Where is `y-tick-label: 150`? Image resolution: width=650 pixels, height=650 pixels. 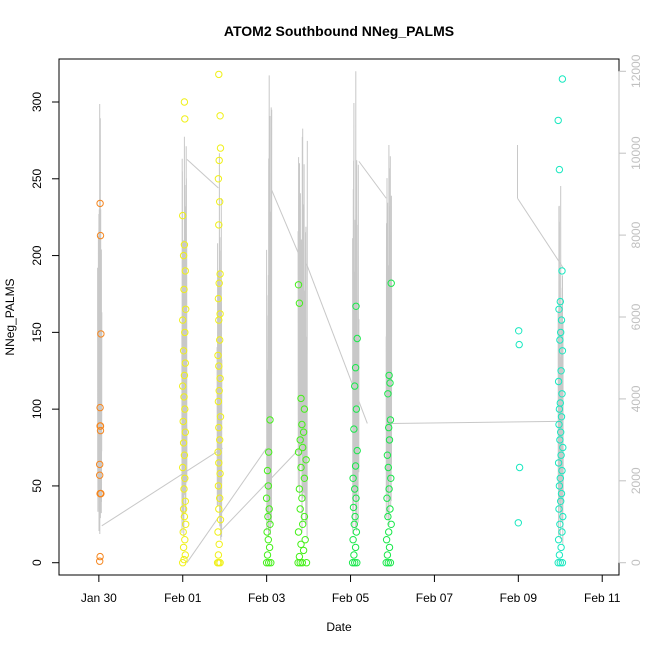 y-tick-label: 150 is located at coordinates (37, 332).